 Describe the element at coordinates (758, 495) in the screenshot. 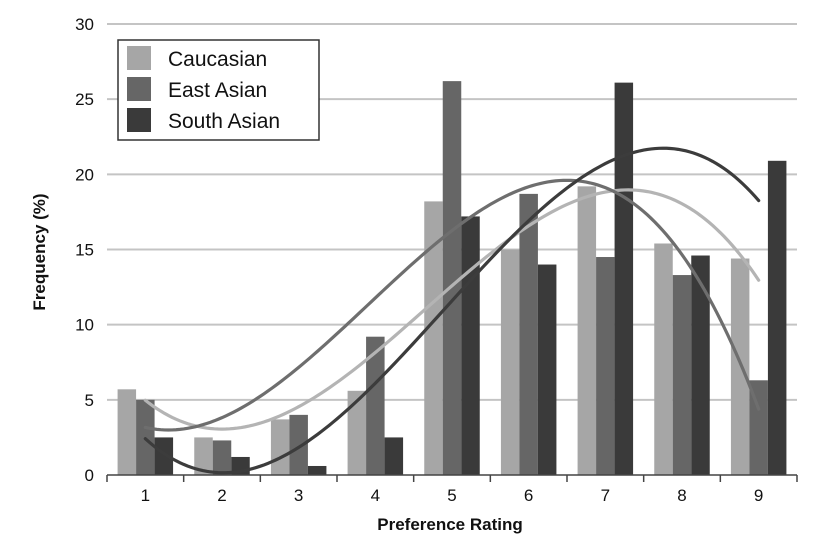

I see `x-tick-label: 9` at that location.